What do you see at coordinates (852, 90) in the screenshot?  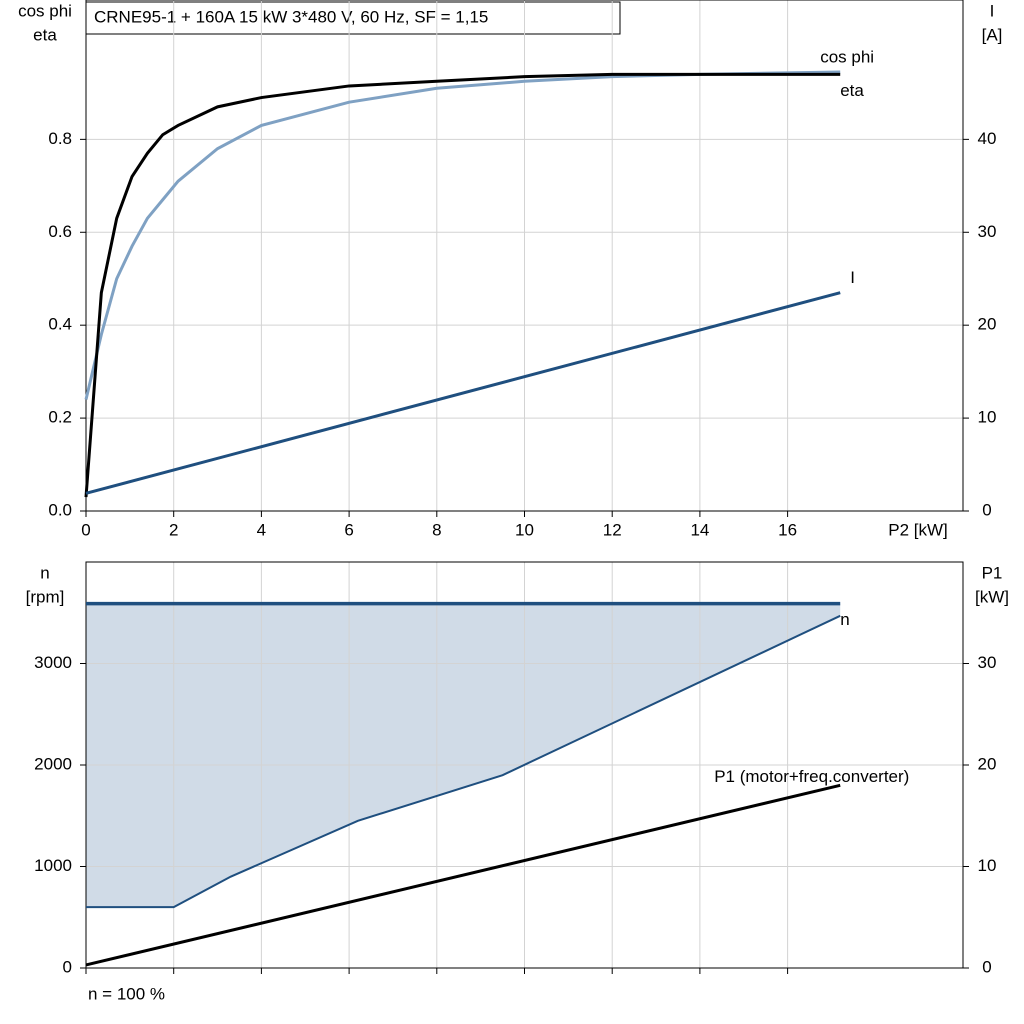 I see `series-label: eta` at bounding box center [852, 90].